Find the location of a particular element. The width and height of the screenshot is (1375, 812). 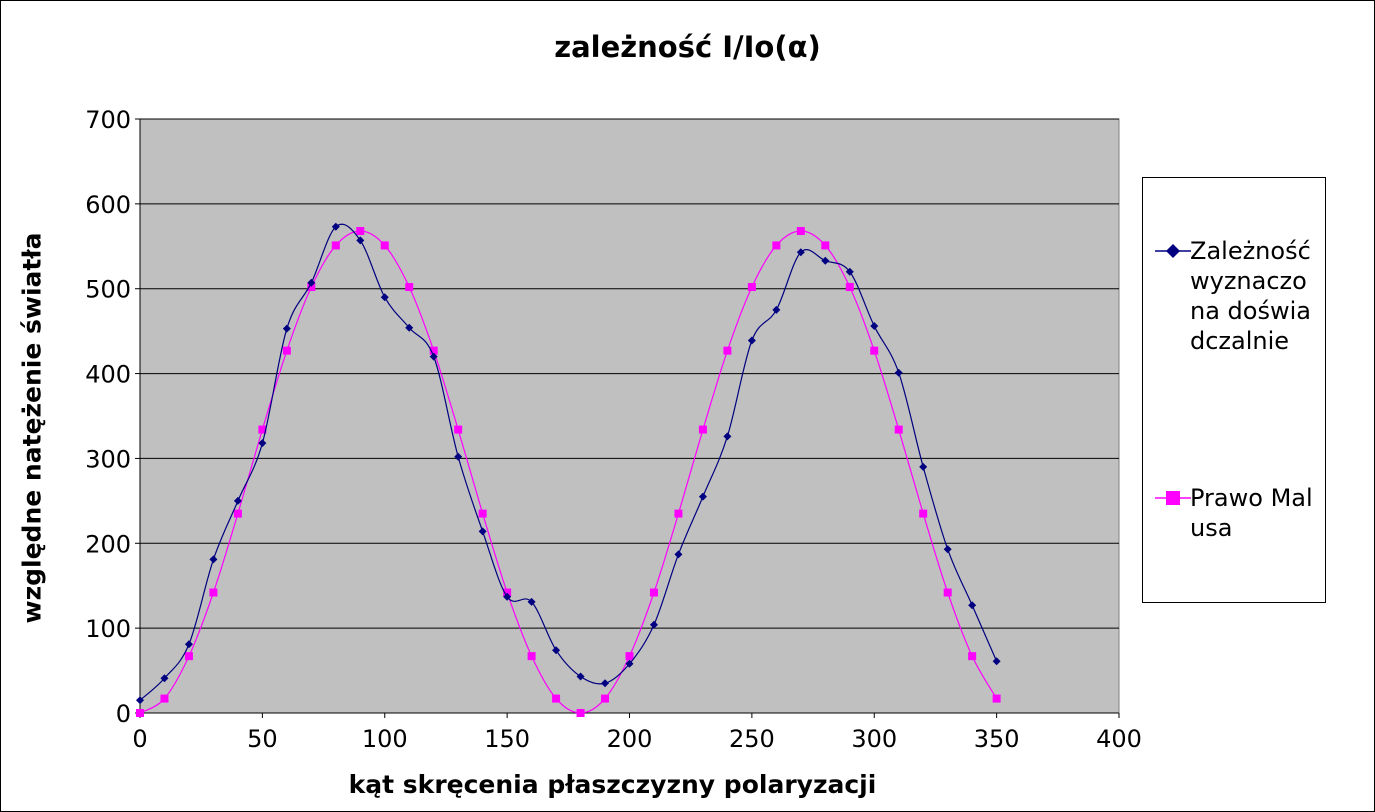

x-tick-label: 300 is located at coordinates (874, 739).